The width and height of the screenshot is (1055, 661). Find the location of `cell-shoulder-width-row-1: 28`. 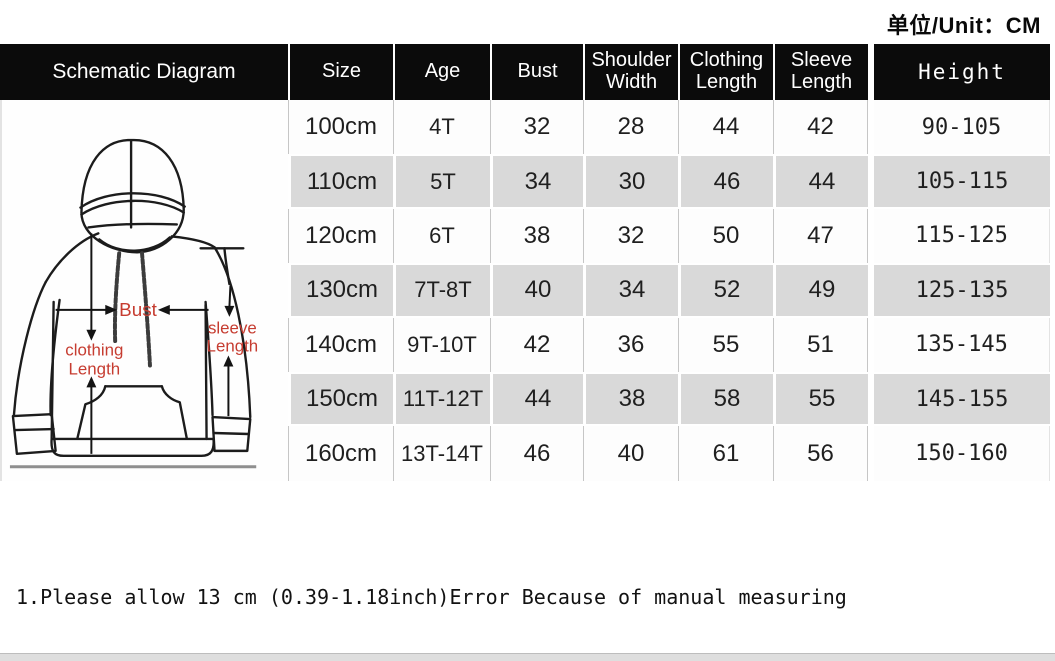

cell-shoulder-width-row-1: 28 is located at coordinates (630, 127).